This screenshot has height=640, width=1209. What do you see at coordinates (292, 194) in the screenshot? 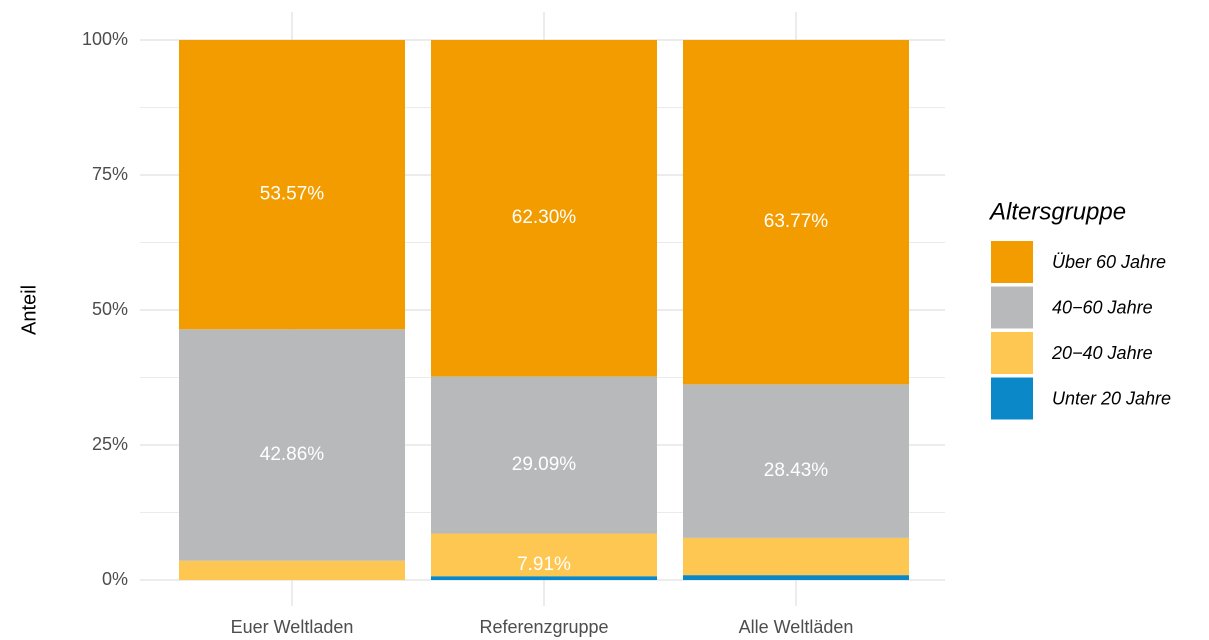
I see `data-label: 53.57%` at bounding box center [292, 194].